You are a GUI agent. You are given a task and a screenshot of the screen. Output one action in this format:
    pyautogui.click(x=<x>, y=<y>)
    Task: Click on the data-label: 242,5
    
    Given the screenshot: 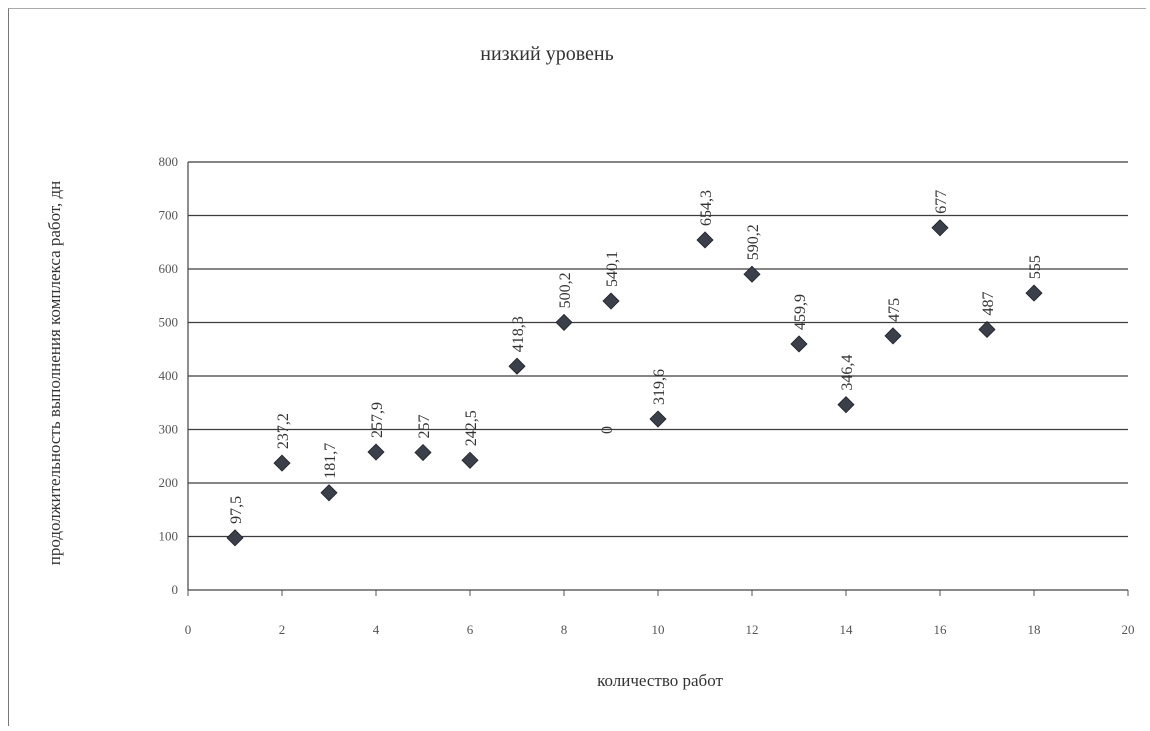 What is the action you would take?
    pyautogui.click(x=471, y=428)
    